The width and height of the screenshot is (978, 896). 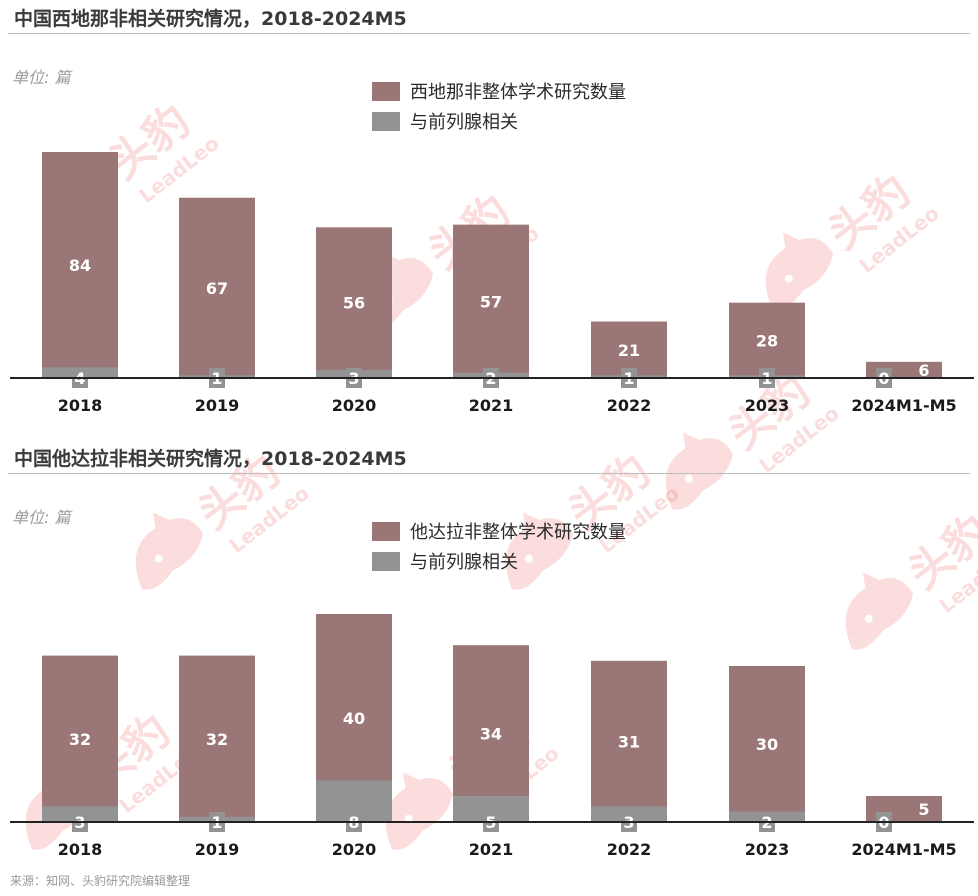 I want to click on data-label-total: 31, so click(x=629, y=741).